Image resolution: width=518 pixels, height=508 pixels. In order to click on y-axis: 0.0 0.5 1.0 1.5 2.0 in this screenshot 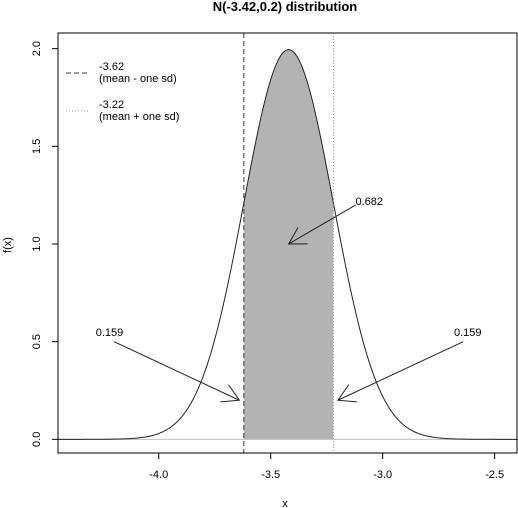, I will do `click(44, 244)`.